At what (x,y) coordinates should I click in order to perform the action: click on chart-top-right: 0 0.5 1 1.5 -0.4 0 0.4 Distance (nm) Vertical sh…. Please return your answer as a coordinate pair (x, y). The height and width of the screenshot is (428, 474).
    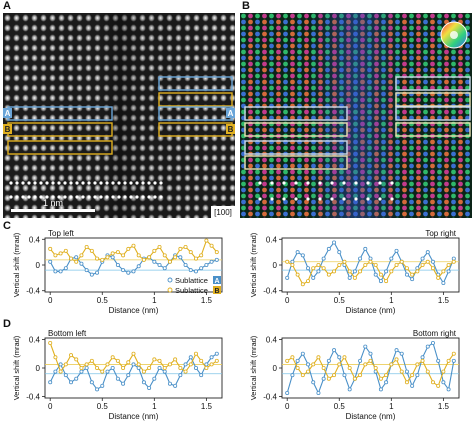
    Looking at the image, I should click on (354, 272).